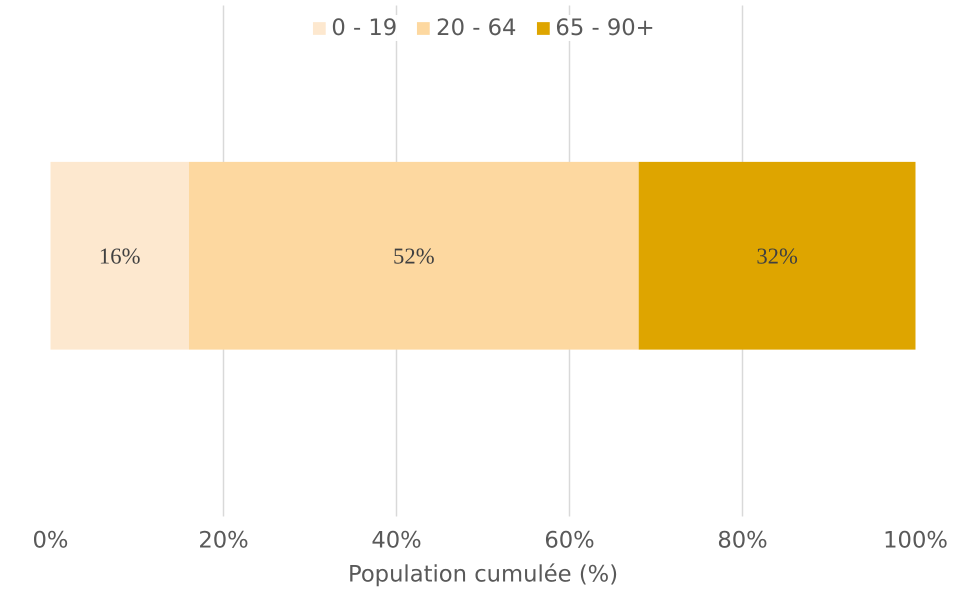 This screenshot has height=596, width=968. What do you see at coordinates (50, 541) in the screenshot?
I see `x-tick-label: 0%` at bounding box center [50, 541].